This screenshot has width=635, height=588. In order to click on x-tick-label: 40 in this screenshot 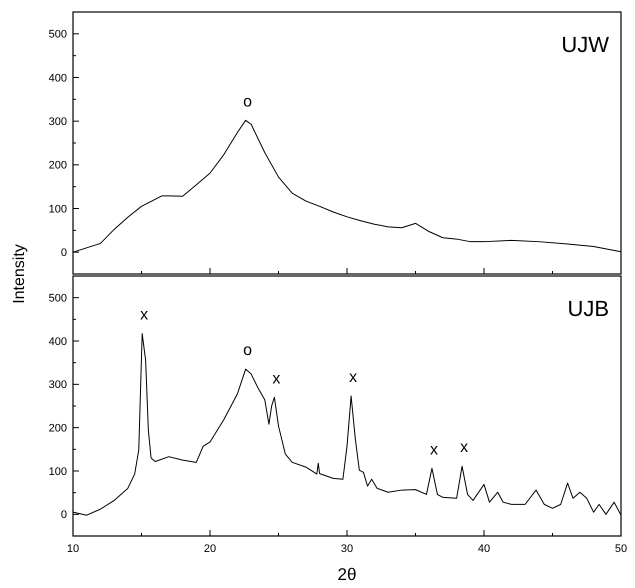, I will do `click(484, 549)`.